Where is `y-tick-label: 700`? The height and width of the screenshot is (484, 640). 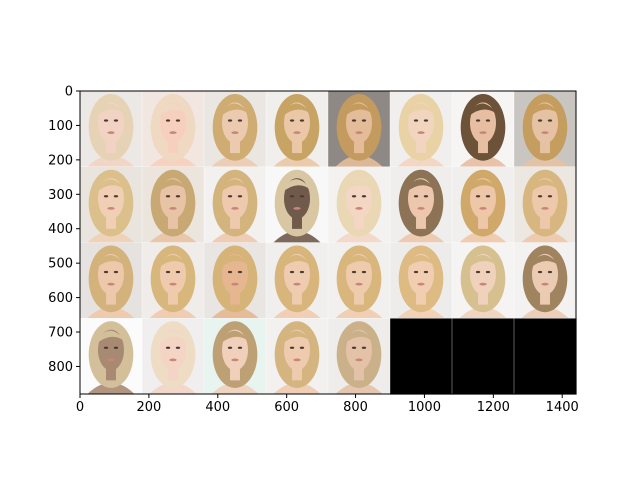 y-tick-label: 700 is located at coordinates (60, 333).